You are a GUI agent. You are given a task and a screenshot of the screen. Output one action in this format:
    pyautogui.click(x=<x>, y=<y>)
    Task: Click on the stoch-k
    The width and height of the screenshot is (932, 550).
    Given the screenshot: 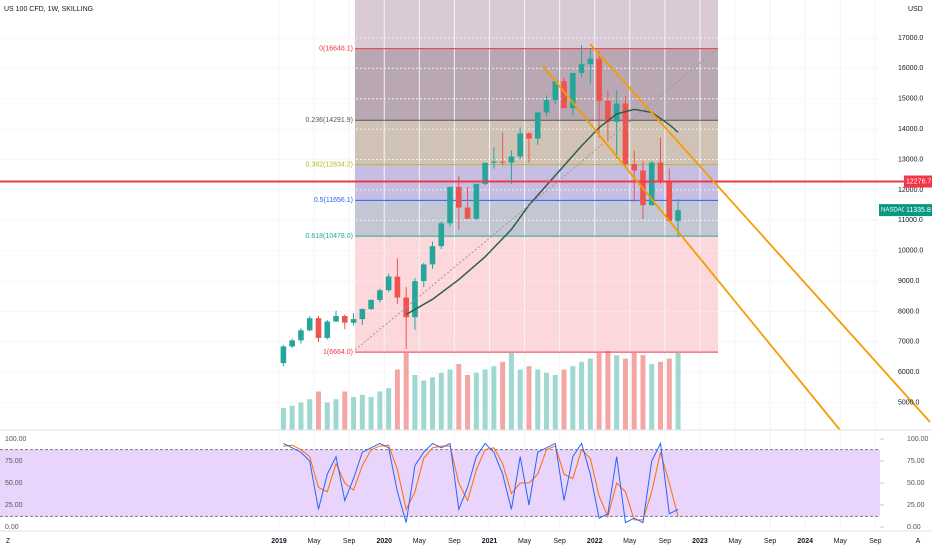 What is the action you would take?
    pyautogui.click(x=481, y=482)
    